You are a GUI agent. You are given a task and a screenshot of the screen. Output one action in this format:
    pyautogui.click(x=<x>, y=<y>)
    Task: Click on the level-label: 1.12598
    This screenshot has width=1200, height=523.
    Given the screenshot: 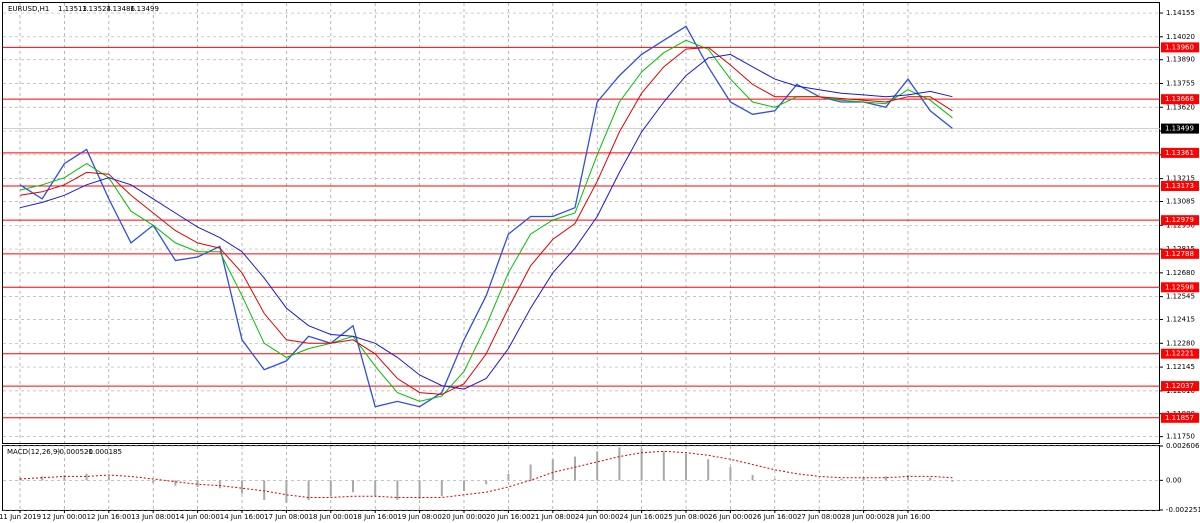 What is the action you would take?
    pyautogui.click(x=1179, y=287)
    